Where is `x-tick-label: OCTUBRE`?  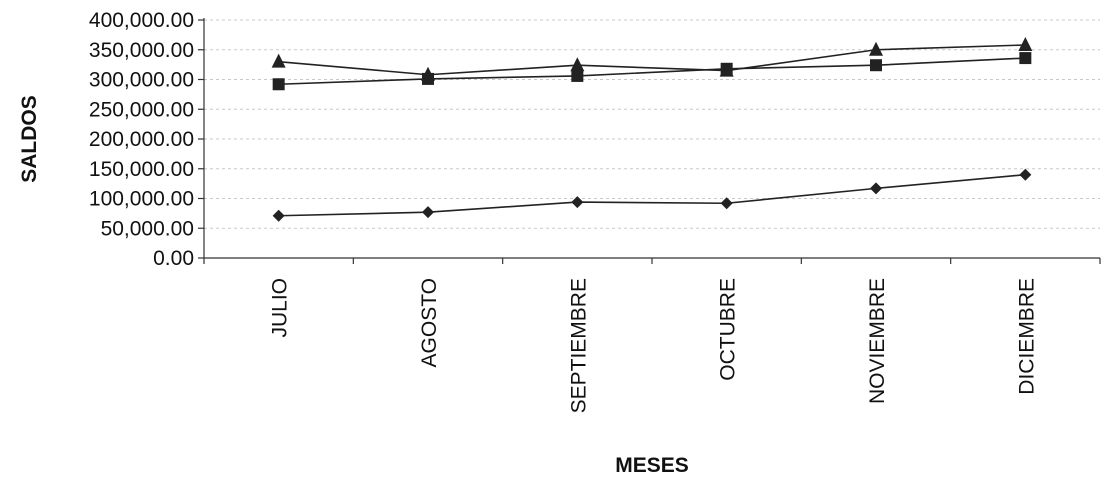
x-tick-label: OCTUBRE is located at coordinates (728, 329).